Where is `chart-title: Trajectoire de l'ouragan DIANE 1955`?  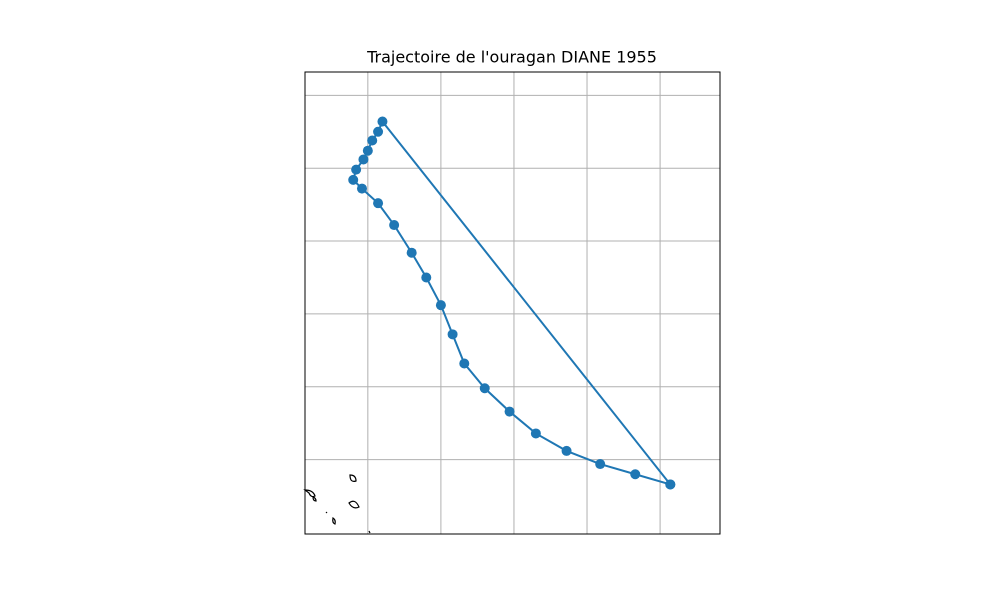
chart-title: Trajectoire de l'ouragan DIANE 1955 is located at coordinates (511, 57).